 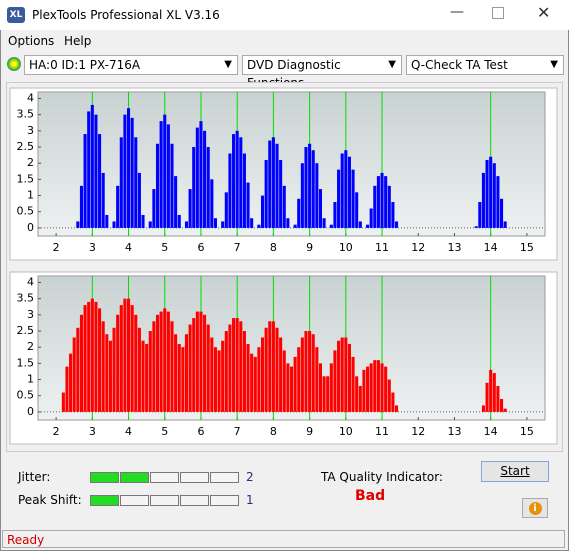 I want to click on maximize, so click(x=498, y=13).